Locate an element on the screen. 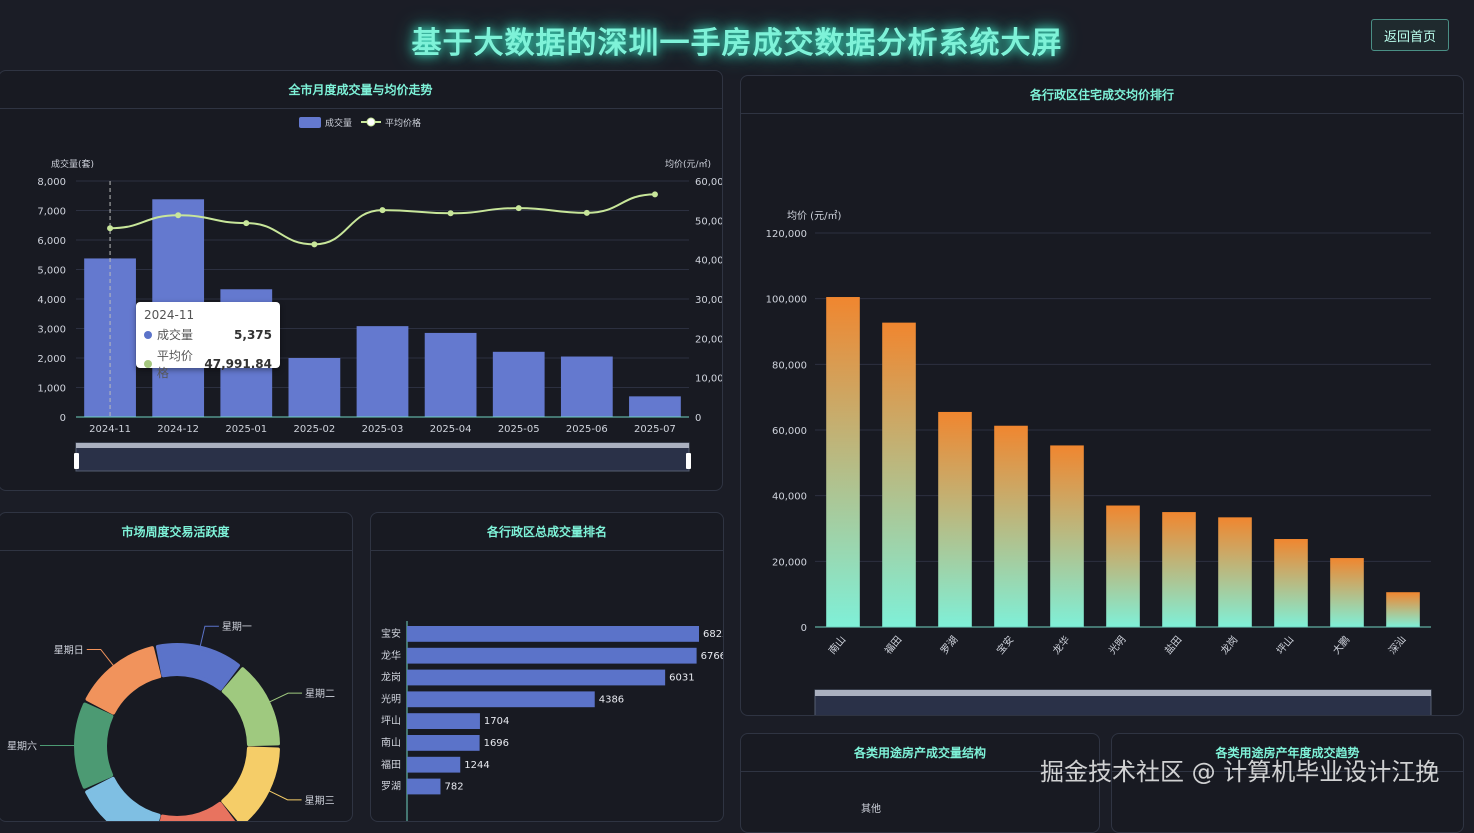  bar-value-label: 1244 is located at coordinates (476, 765).